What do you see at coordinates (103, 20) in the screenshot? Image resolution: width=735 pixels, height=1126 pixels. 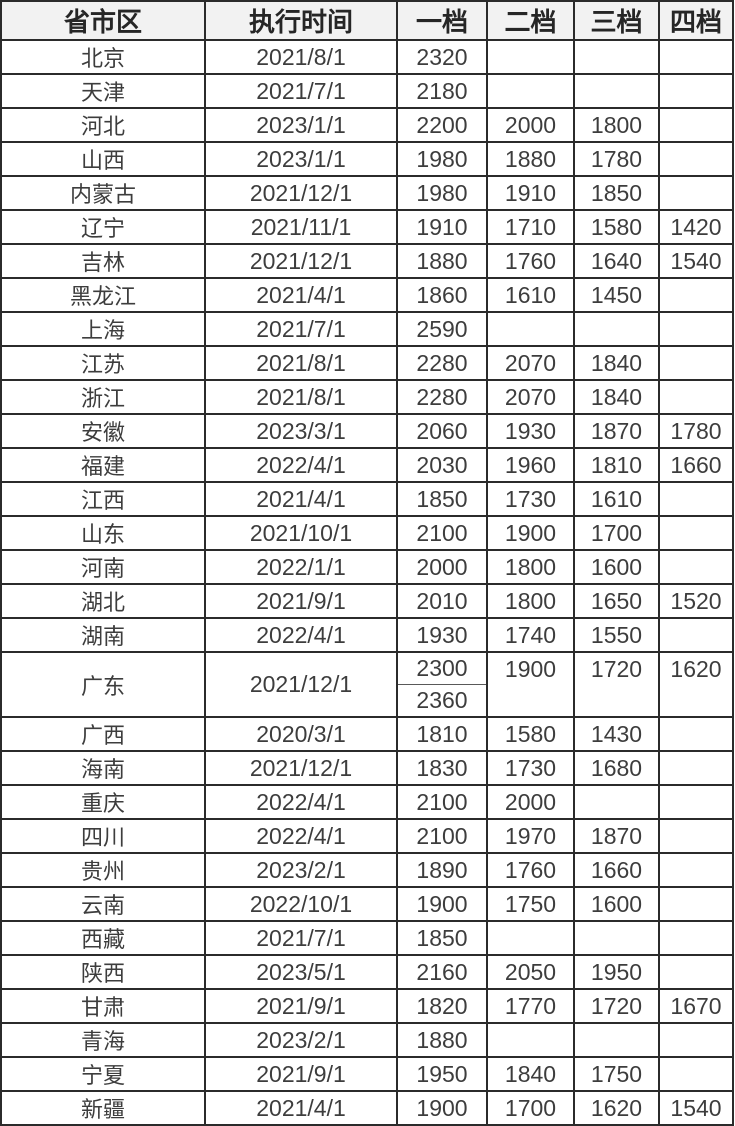 I see `column-header-region: 省市区` at bounding box center [103, 20].